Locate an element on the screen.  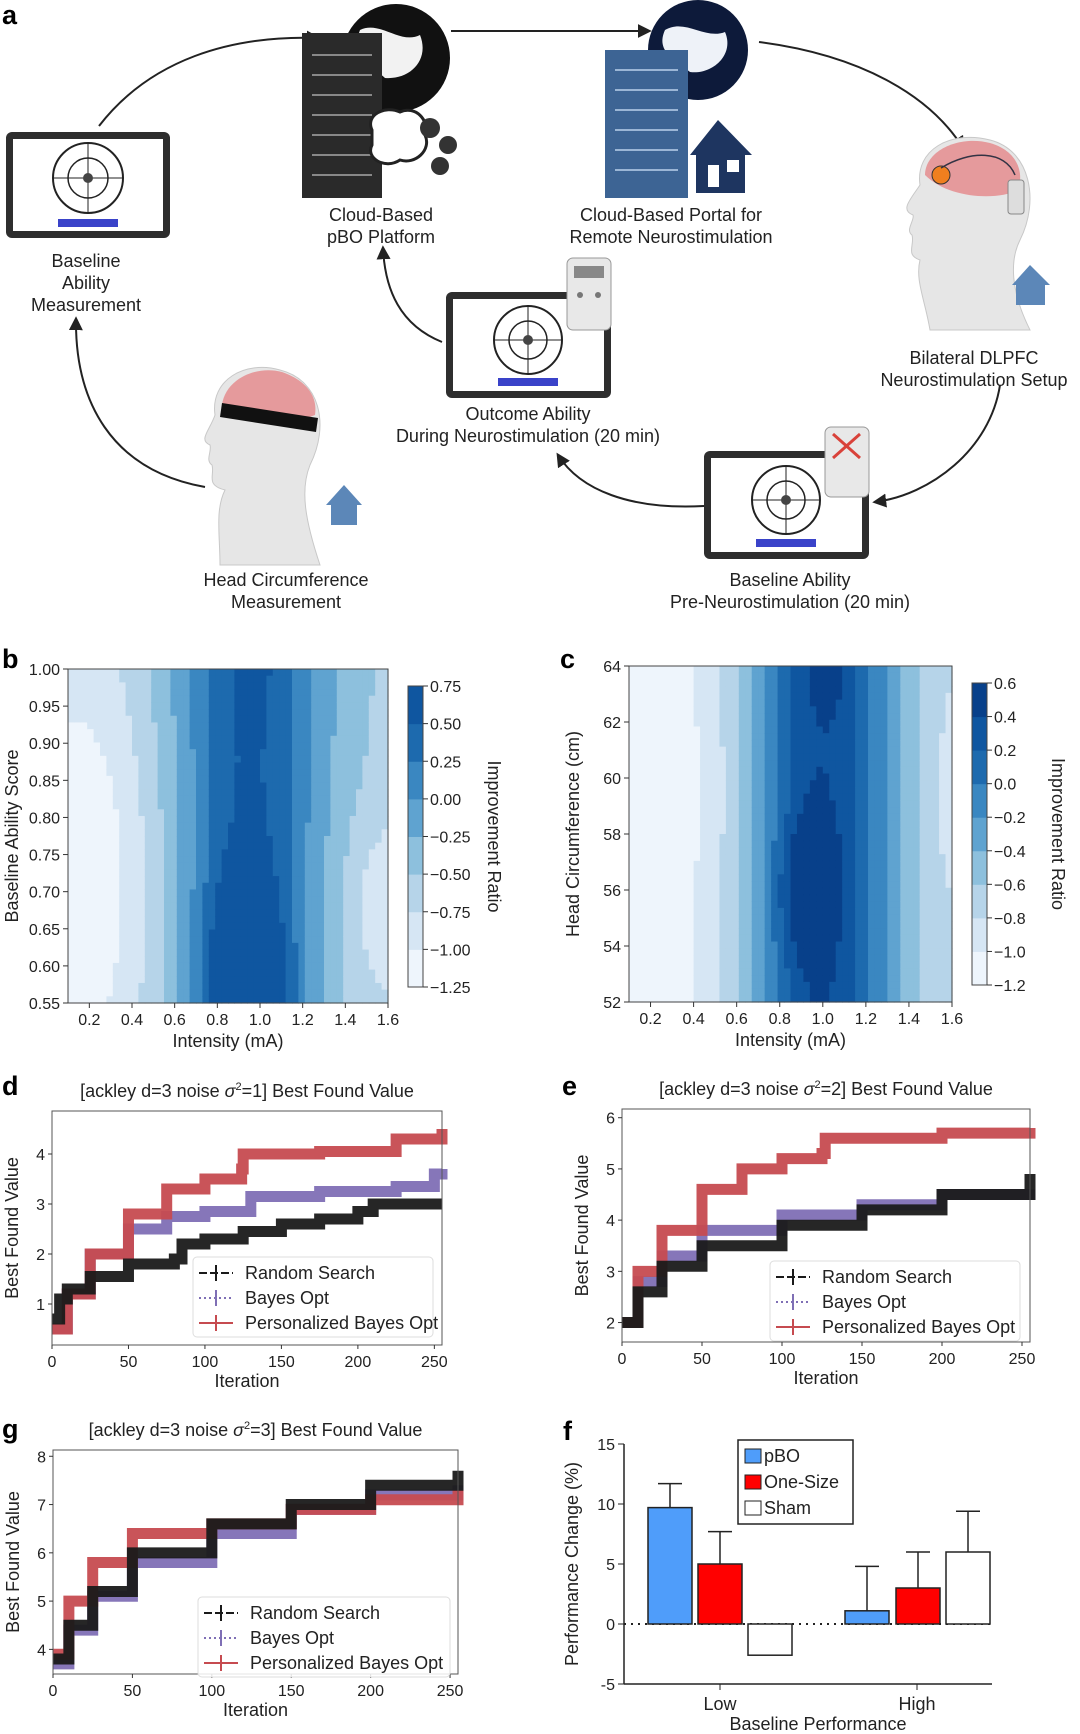
colorbar-band is located at coordinates (415, 855).